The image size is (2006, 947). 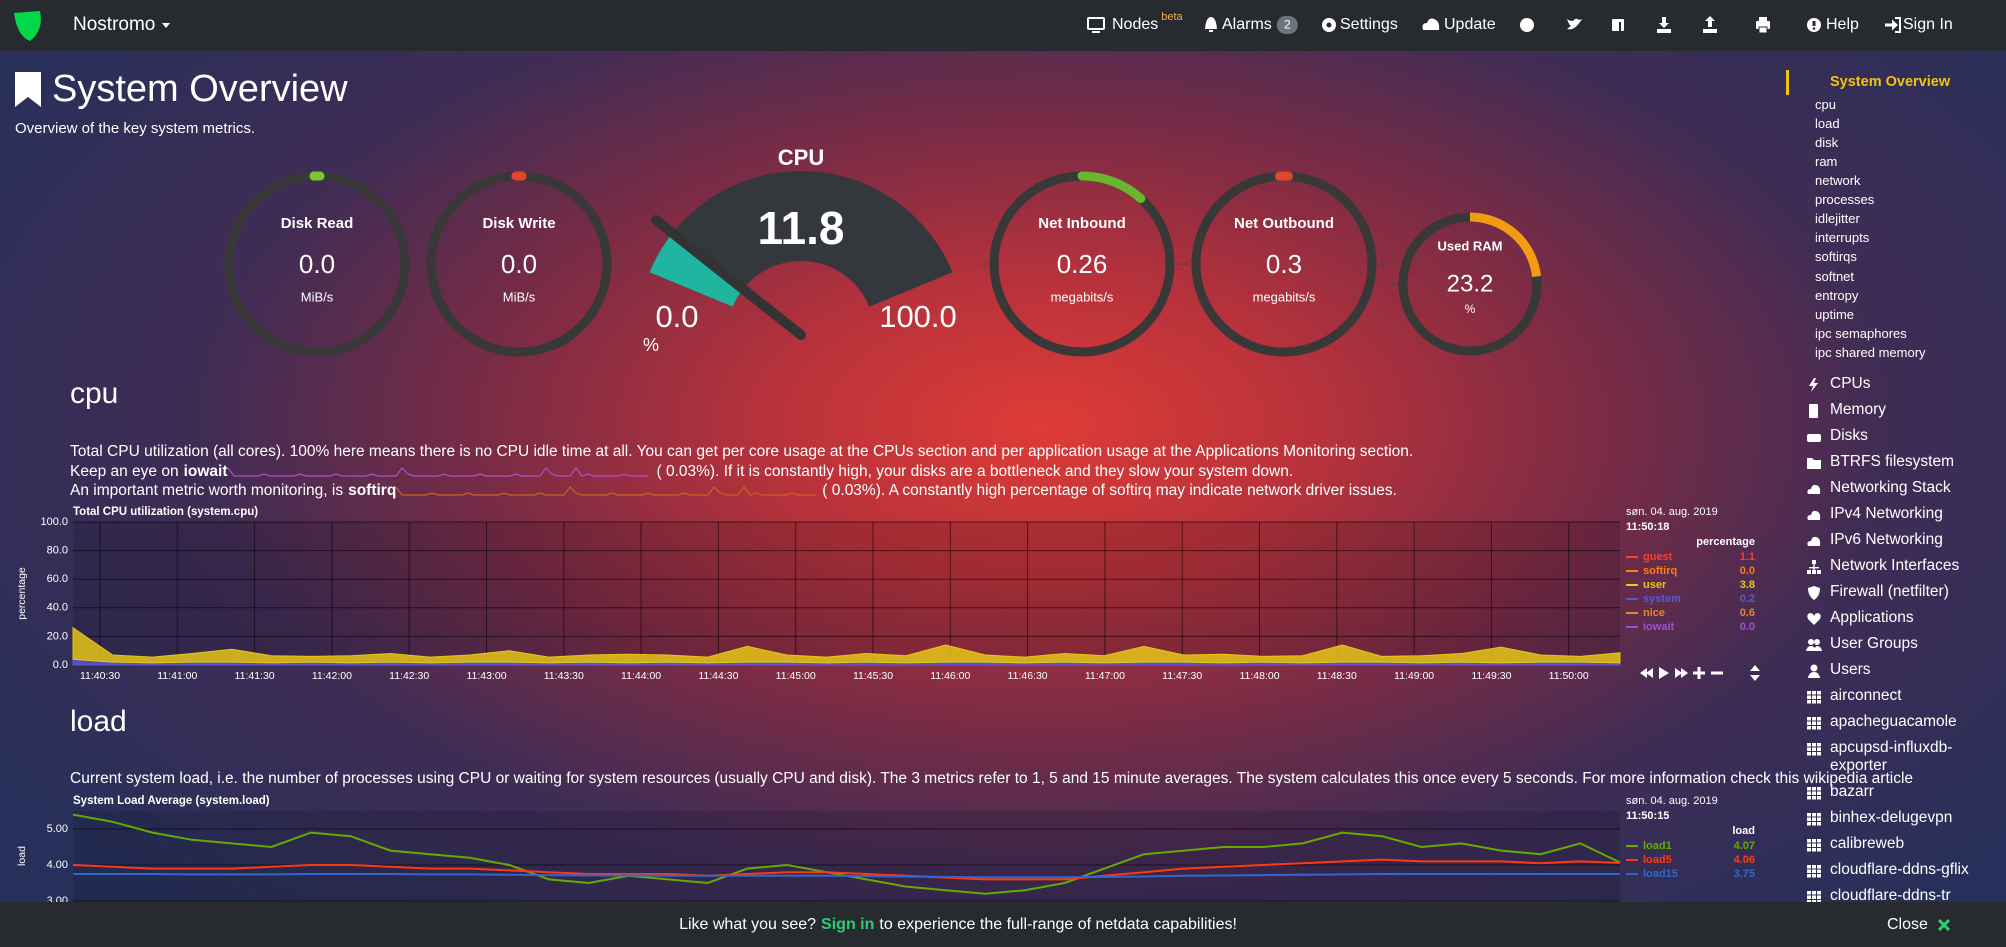 I want to click on legend-entry: user 3.8, so click(x=1690, y=585).